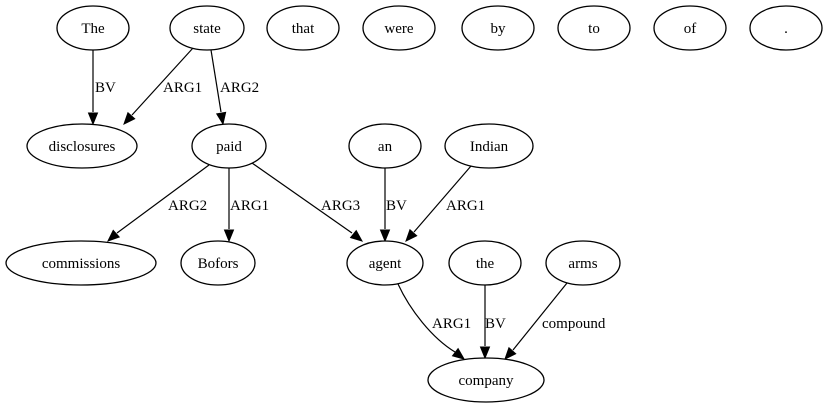 This screenshot has width=828, height=411. I want to click on edge-agent-company: ARG1, so click(434, 321).